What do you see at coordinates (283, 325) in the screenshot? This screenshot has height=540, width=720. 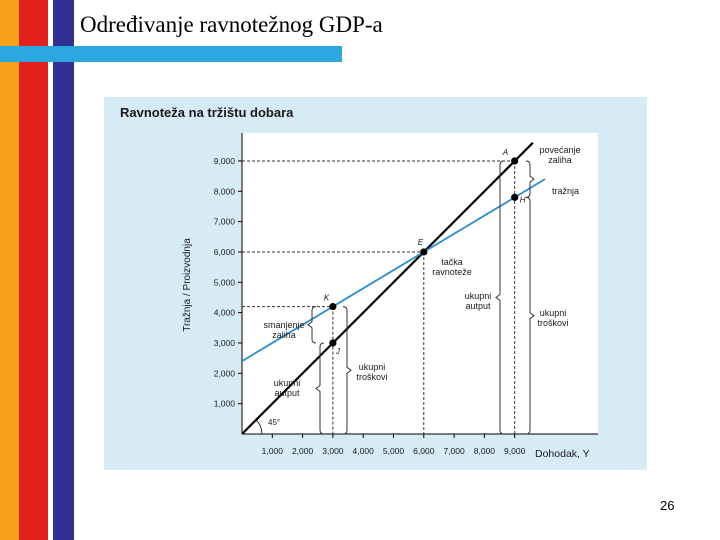 I see `annotation-smanjenje-zaliha-line-1: smanjenje` at bounding box center [283, 325].